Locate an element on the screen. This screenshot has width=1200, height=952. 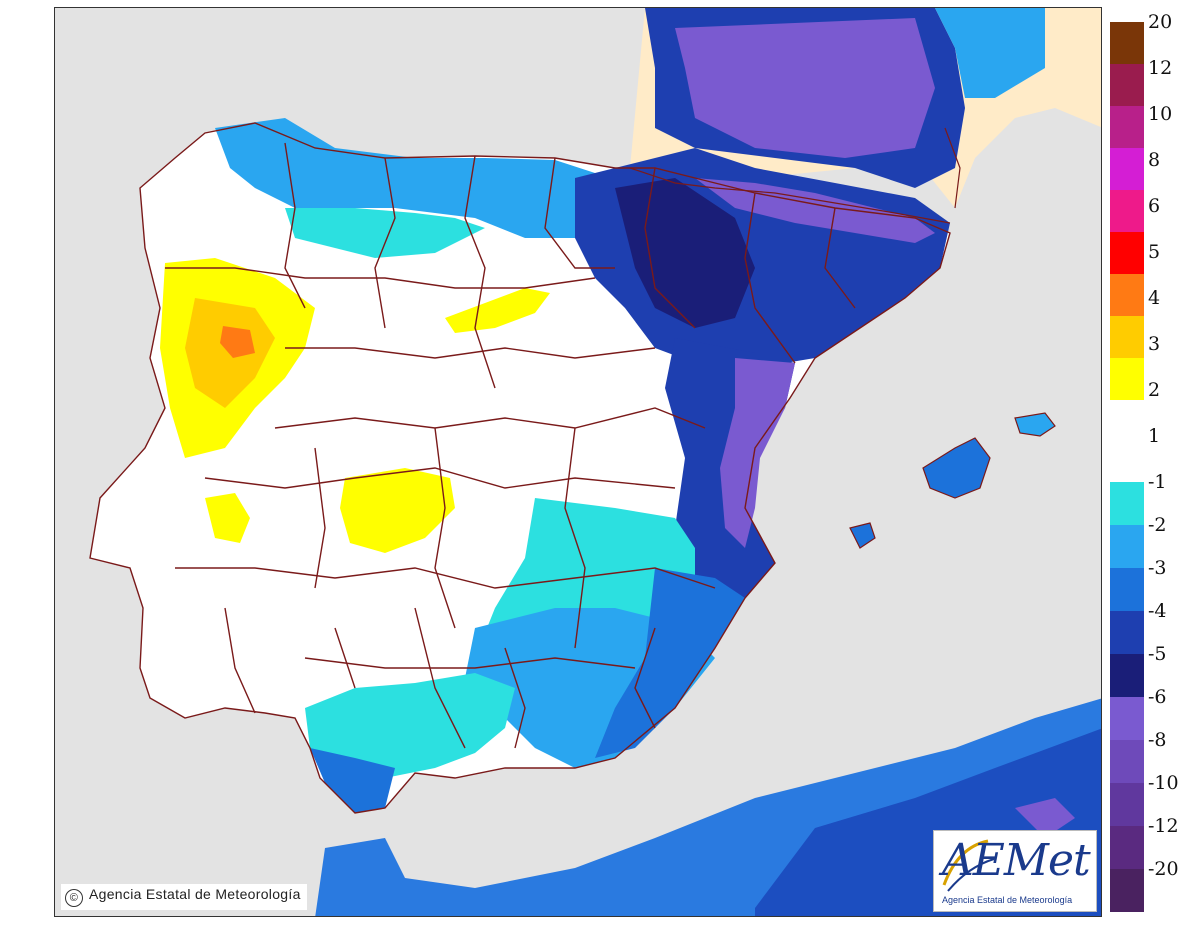
legend-label-positive-1: 12 is located at coordinates (1160, 68).